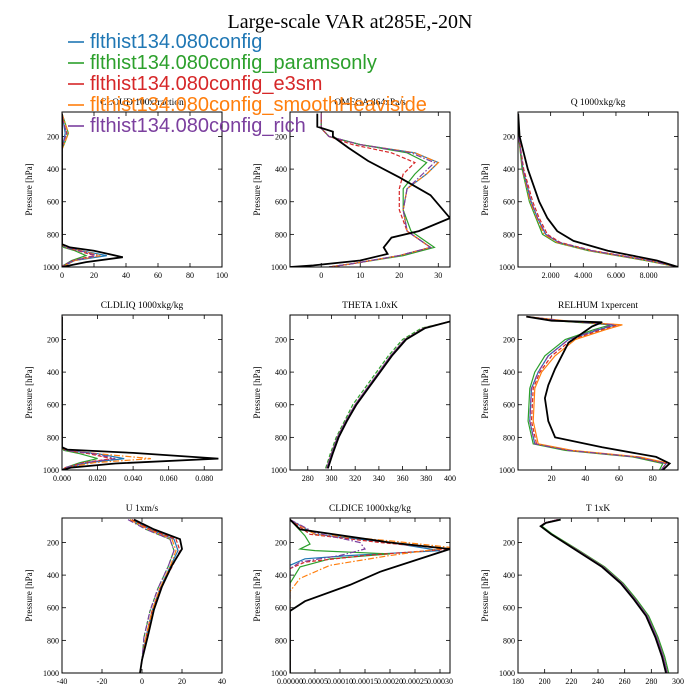  Describe the element at coordinates (415, 681) in the screenshot. I see `x-tick-label: 0.00025` at that location.